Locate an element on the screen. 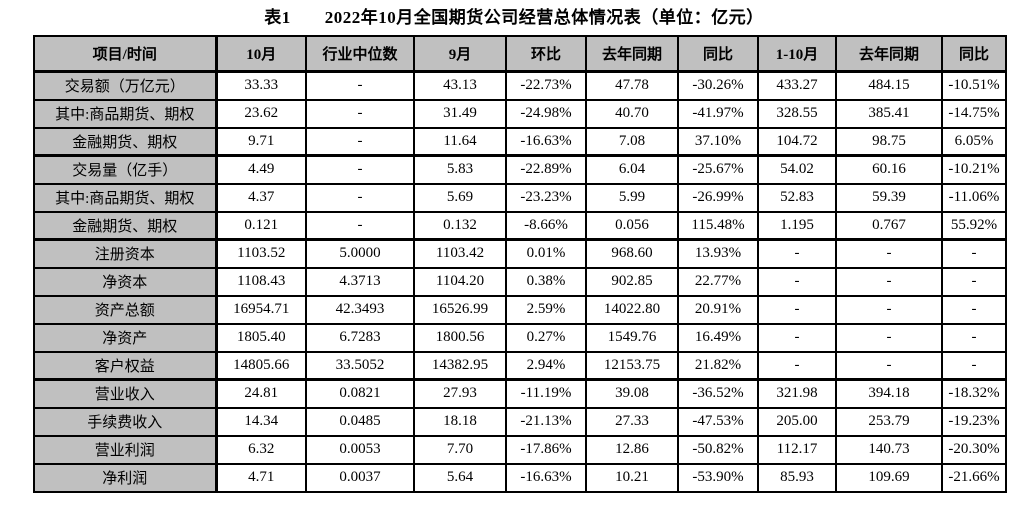  row-cell: -22.73% is located at coordinates (546, 85).